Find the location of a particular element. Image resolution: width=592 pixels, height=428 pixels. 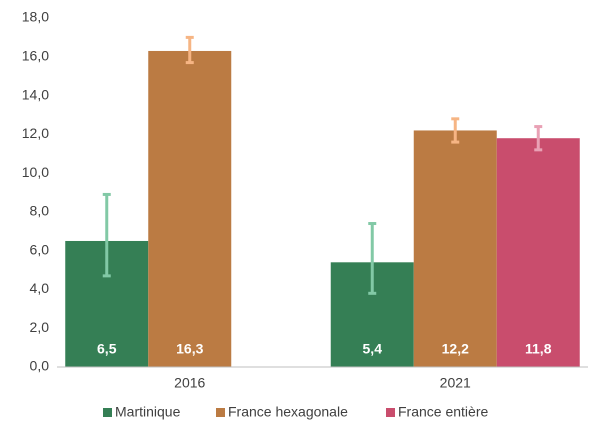

legend-label: Martinique is located at coordinates (148, 412).